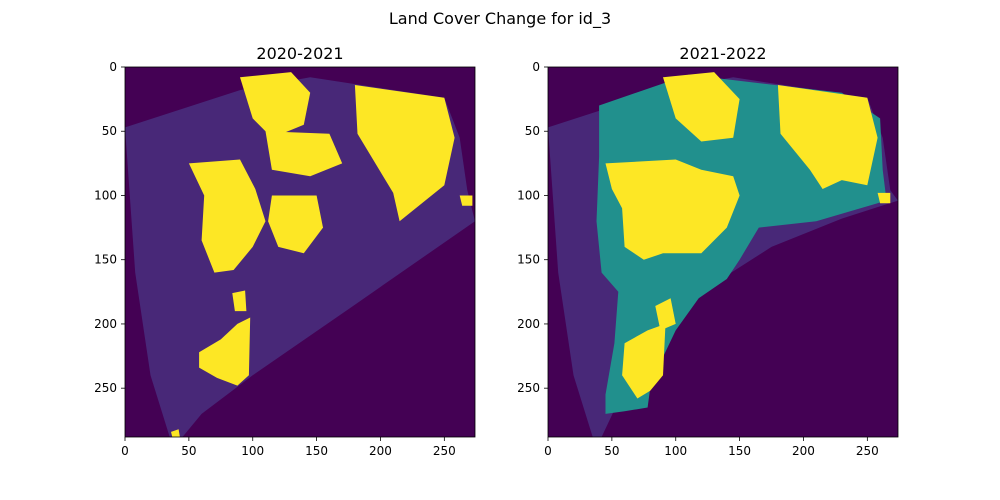 Image resolution: width=1000 pixels, height=500 pixels. I want to click on figure-title: Land Cover Change for id_3, so click(500, 19).